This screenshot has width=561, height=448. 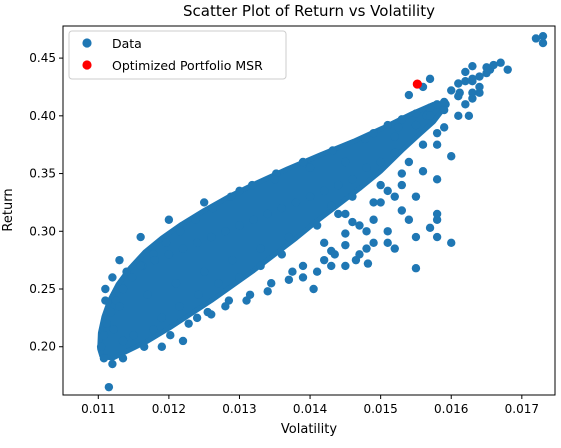 What do you see at coordinates (239, 409) in the screenshot?
I see `x-tick-label: 0.013` at bounding box center [239, 409].